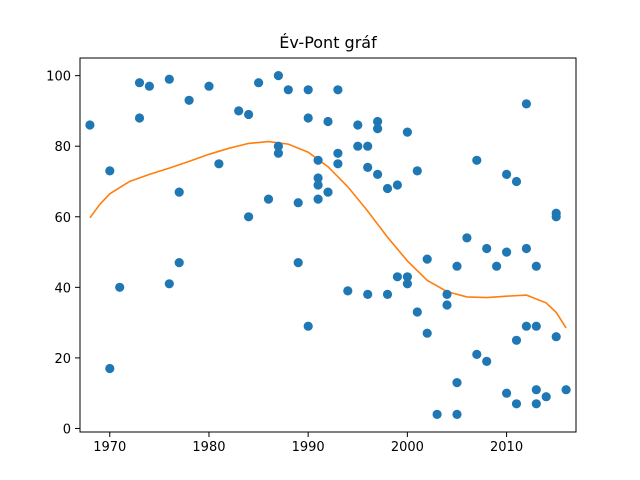  Describe the element at coordinates (62, 288) in the screenshot. I see `y-tick-label: 40` at that location.